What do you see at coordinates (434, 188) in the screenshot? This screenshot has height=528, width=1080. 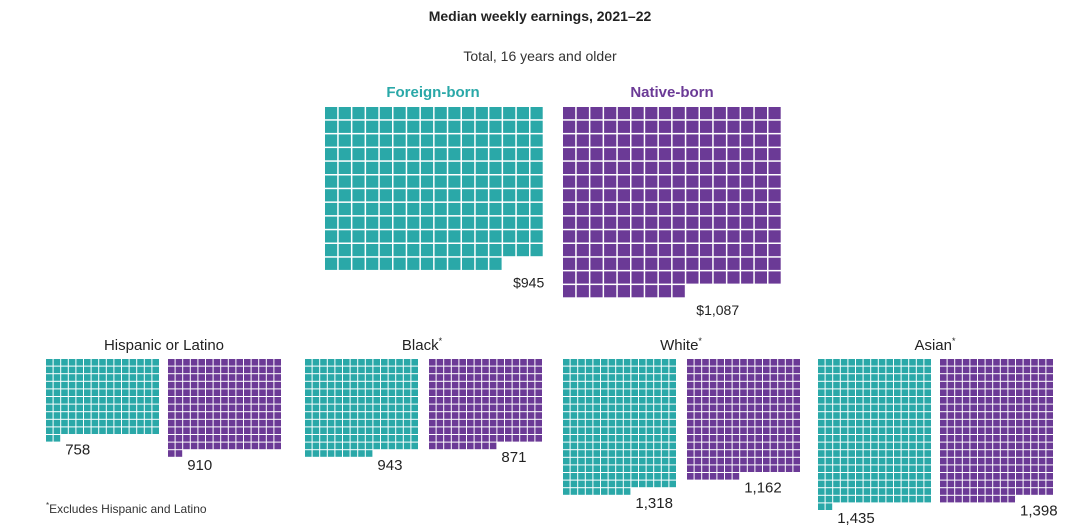 I see `waffle-total-foreign-born` at bounding box center [434, 188].